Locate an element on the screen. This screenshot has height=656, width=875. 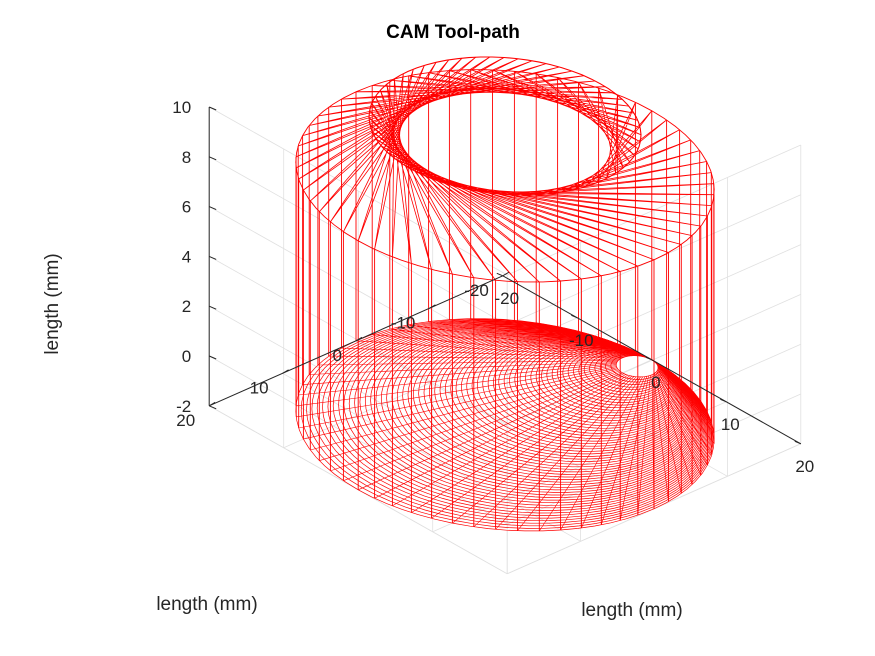
x-tick-label: -10 is located at coordinates (581, 340).